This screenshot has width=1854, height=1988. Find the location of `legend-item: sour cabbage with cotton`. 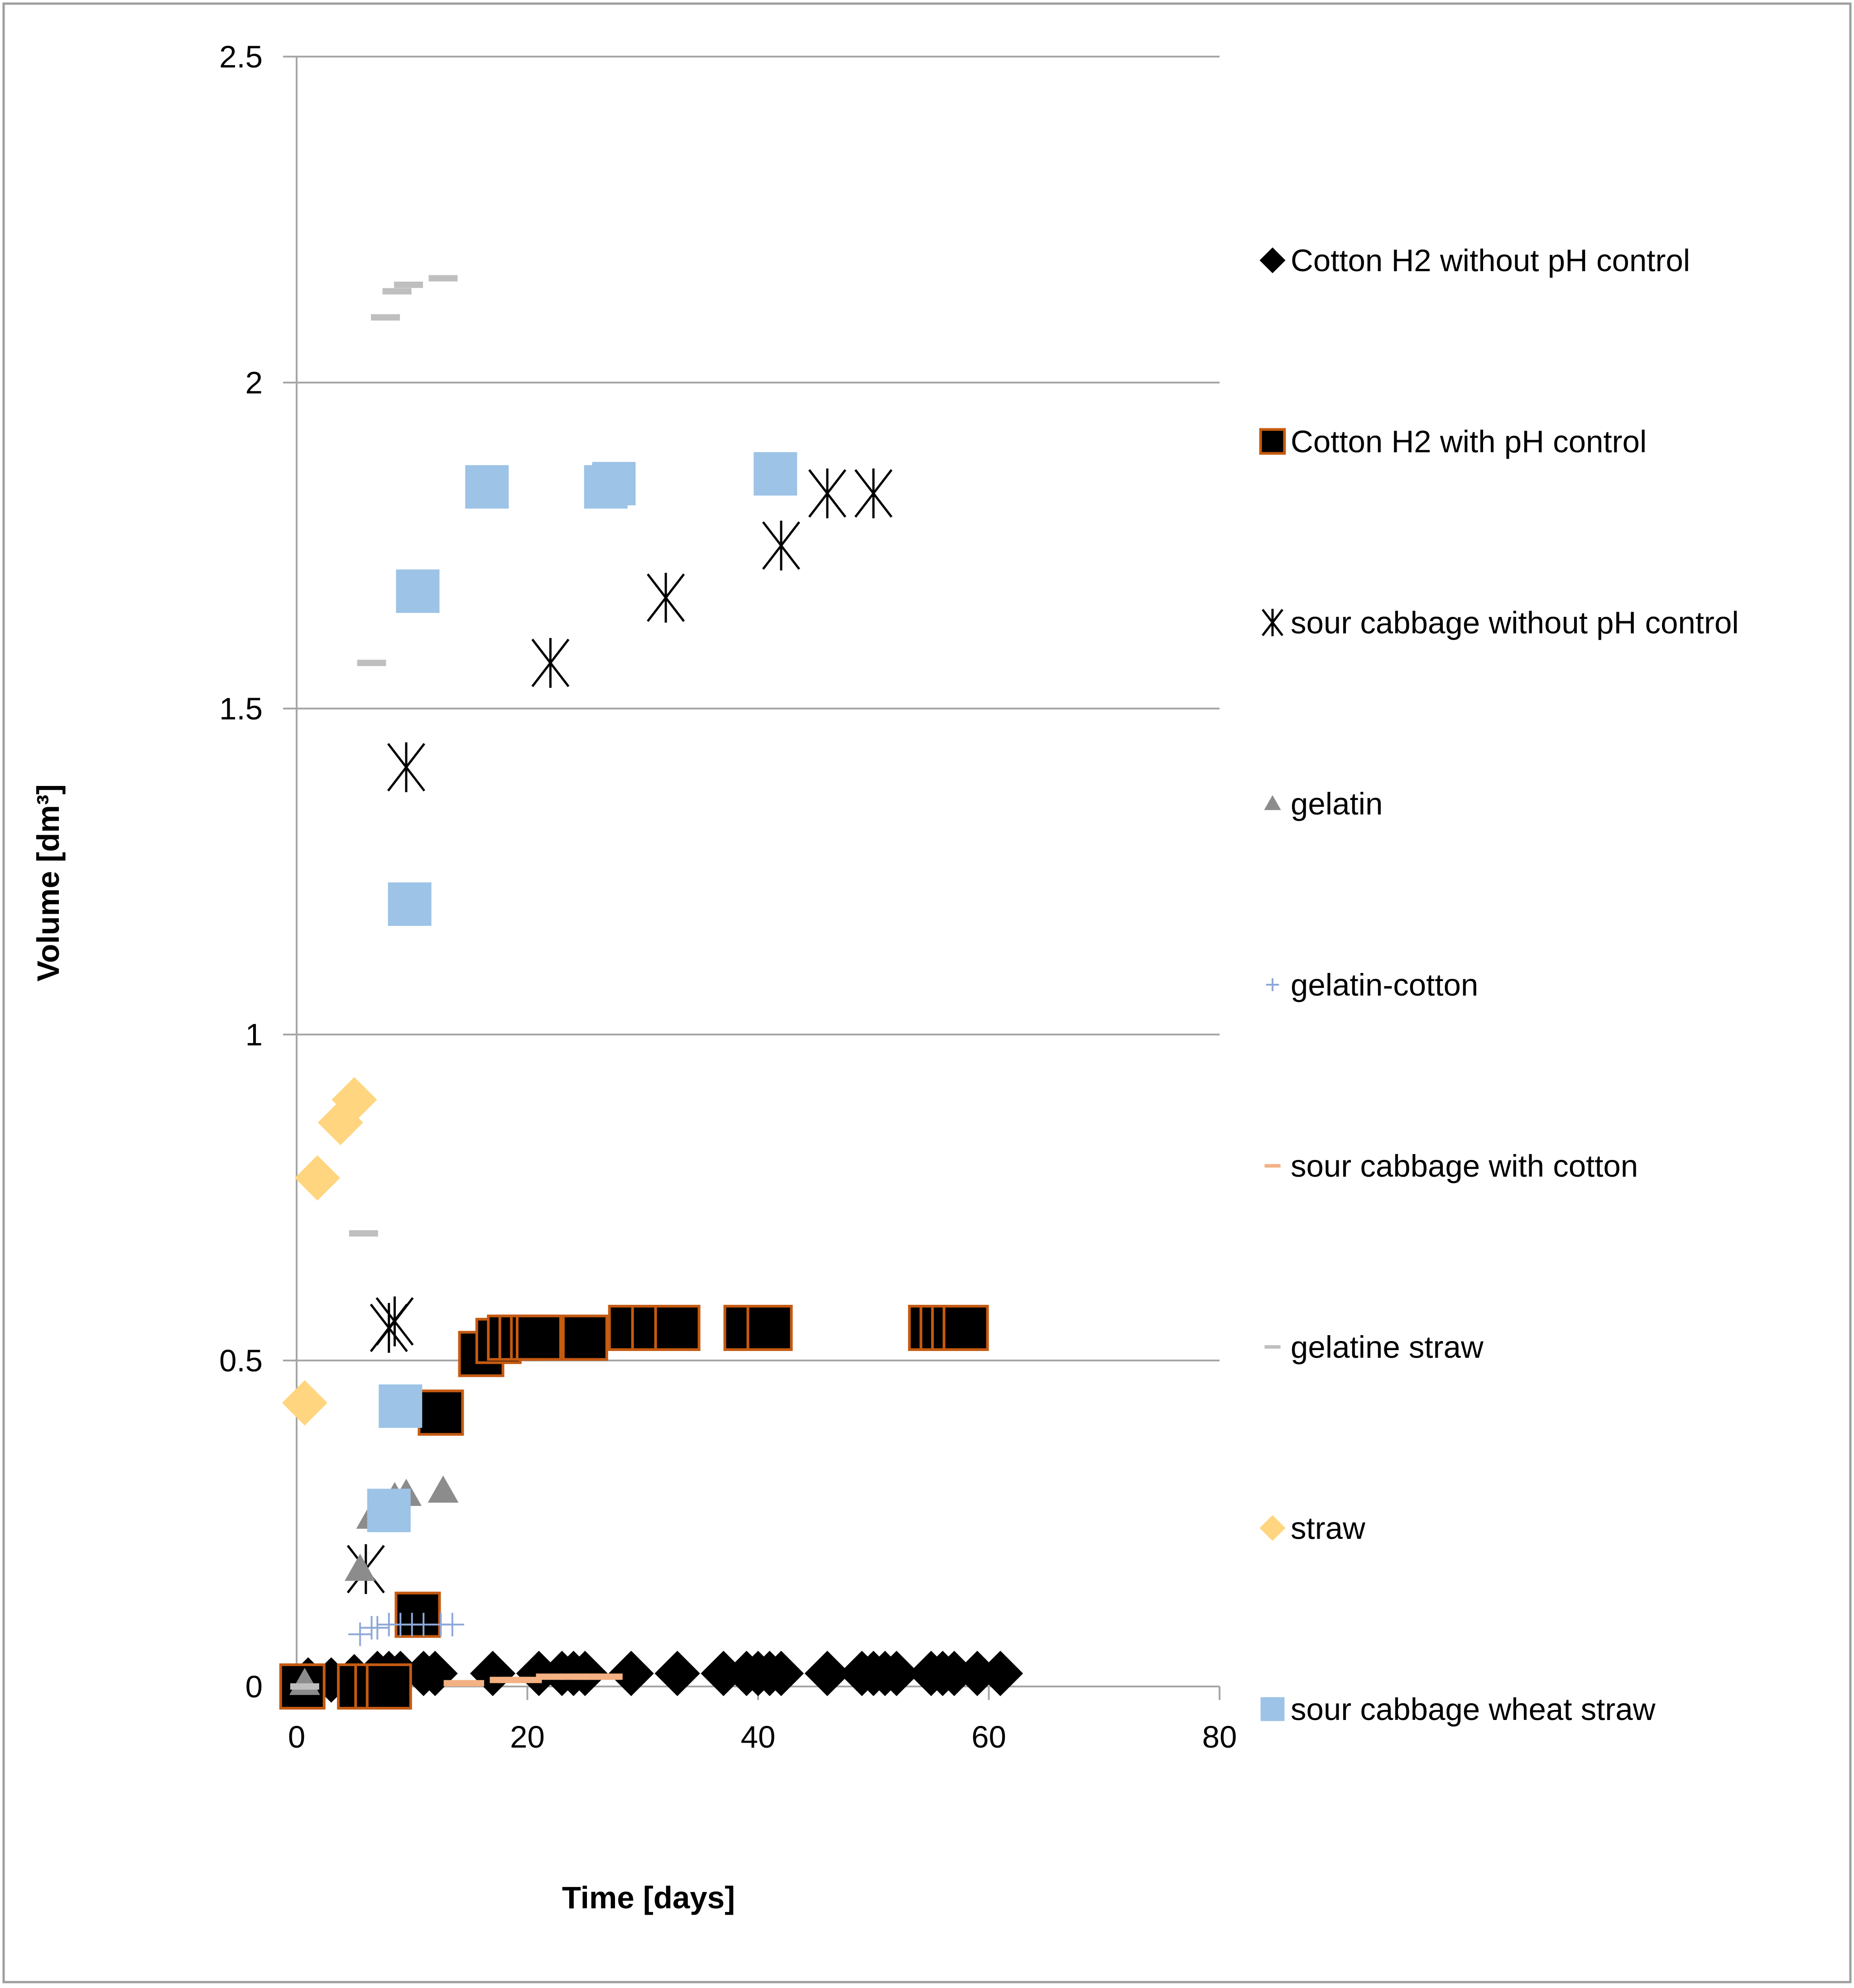

legend-item: sour cabbage with cotton is located at coordinates (1451, 1166).